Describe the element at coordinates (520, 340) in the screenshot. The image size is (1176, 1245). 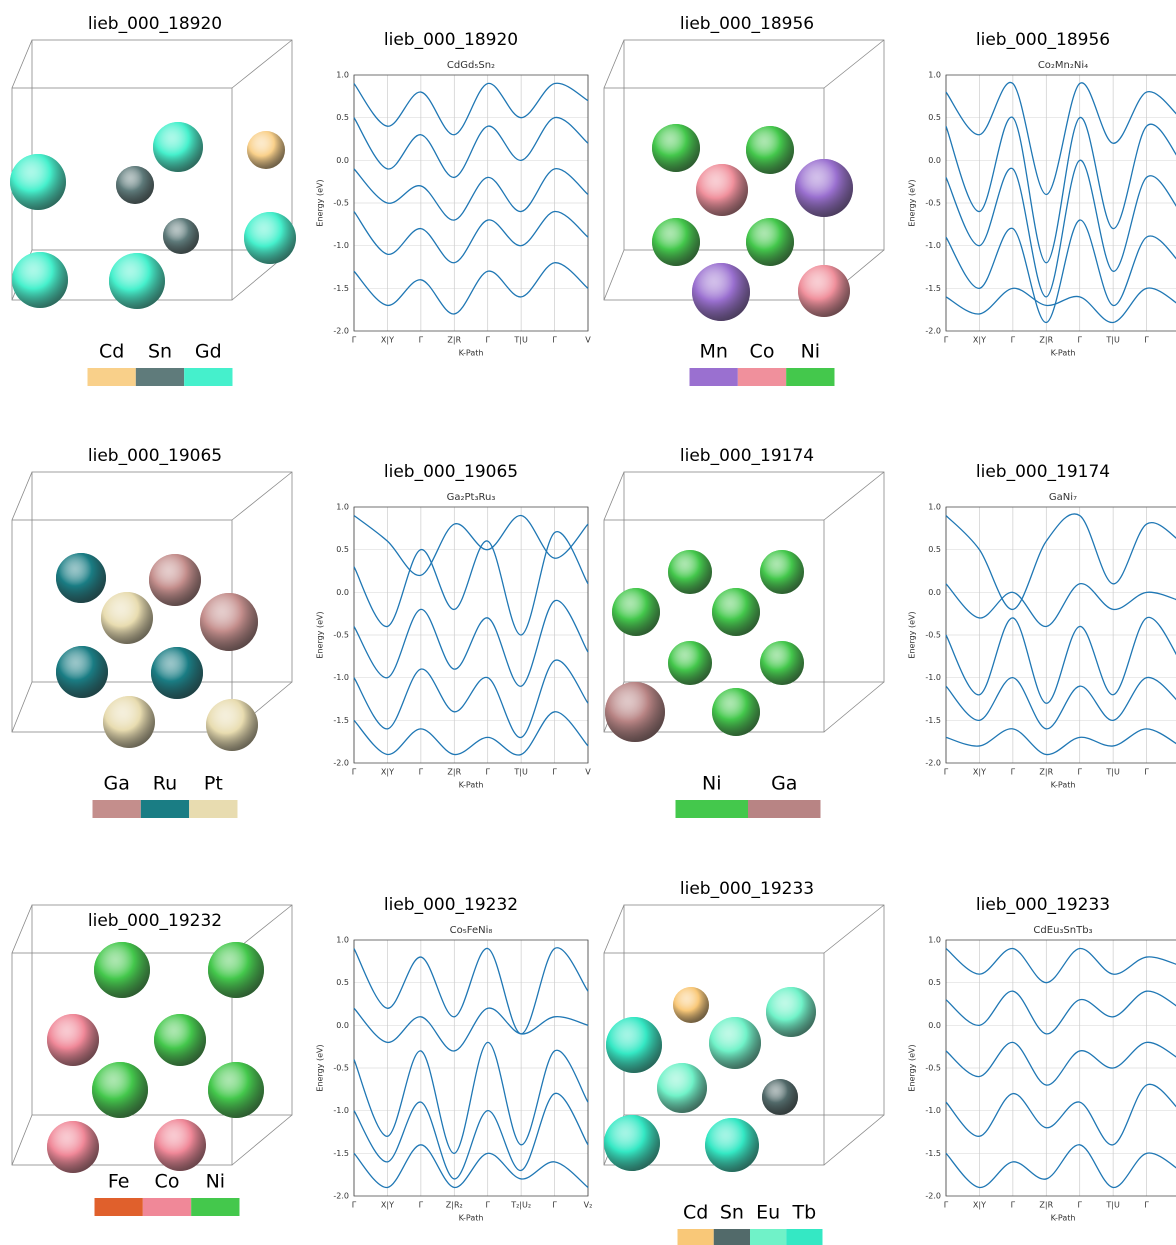
I see `x-tick-label: T|U` at that location.